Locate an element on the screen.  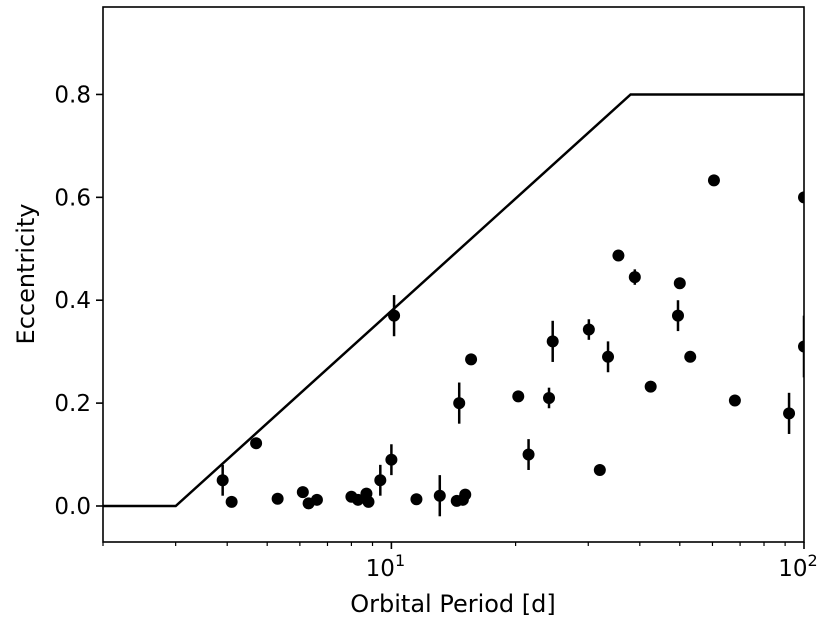
y-tick-label: 0.8 is located at coordinates (72, 95).